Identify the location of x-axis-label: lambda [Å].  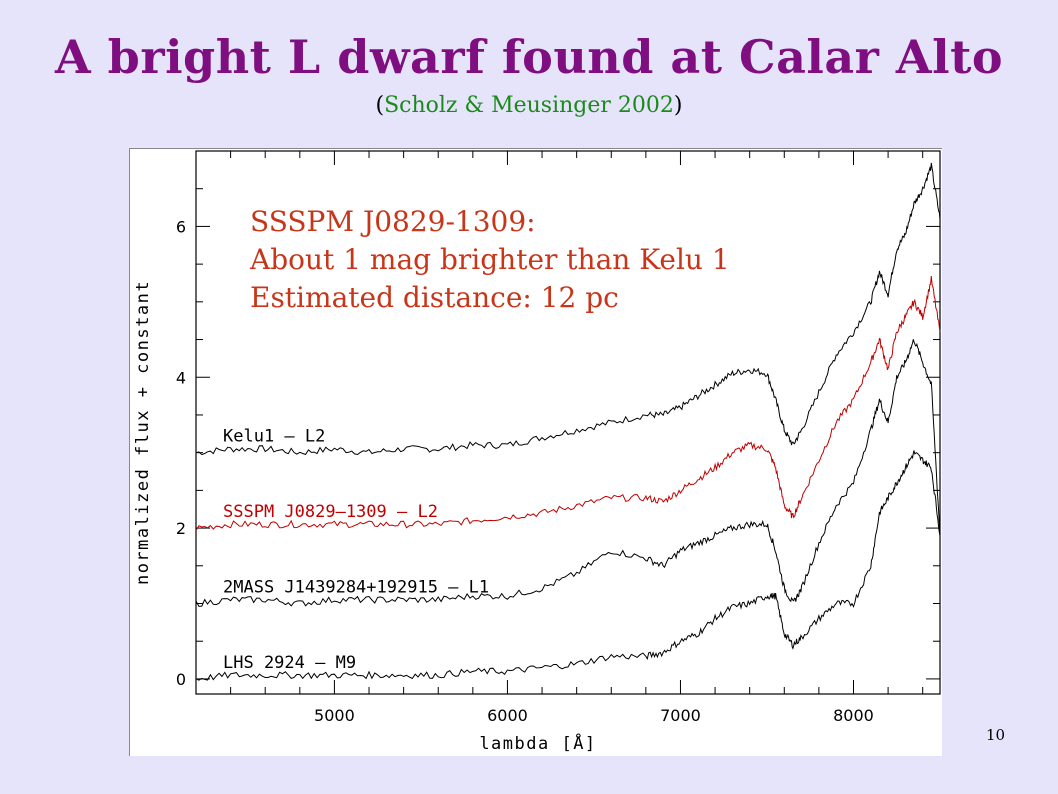
(537, 743).